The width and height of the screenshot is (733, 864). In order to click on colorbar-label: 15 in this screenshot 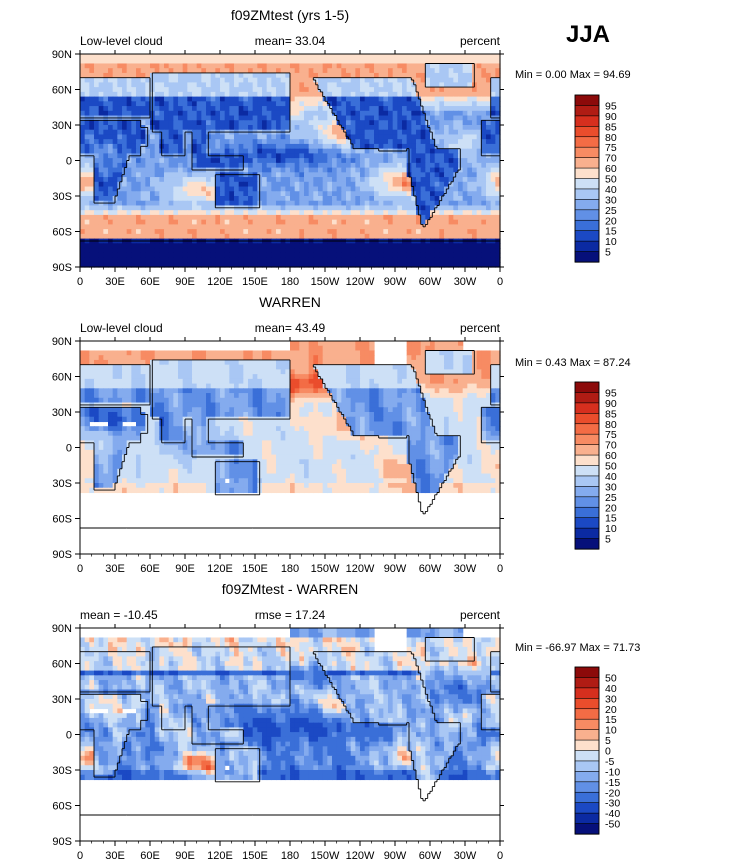, I will do `click(611, 232)`.